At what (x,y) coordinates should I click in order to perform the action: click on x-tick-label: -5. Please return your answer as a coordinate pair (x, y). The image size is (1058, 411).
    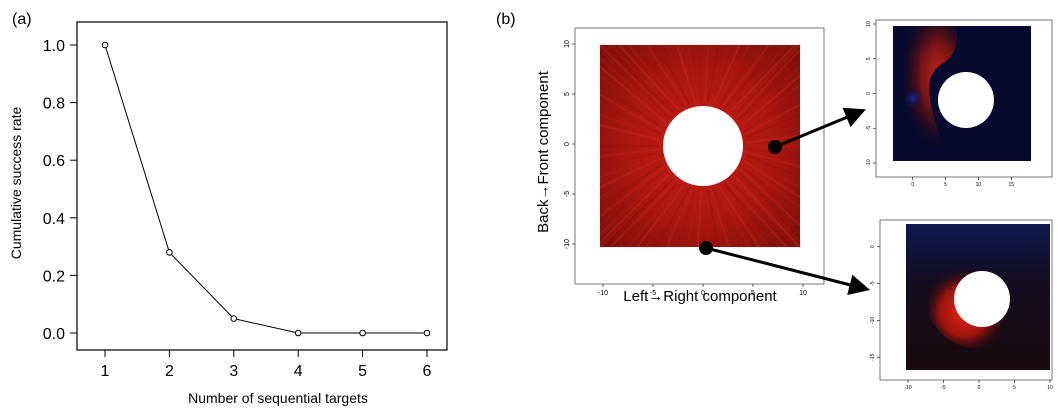
    Looking at the image, I should click on (653, 293).